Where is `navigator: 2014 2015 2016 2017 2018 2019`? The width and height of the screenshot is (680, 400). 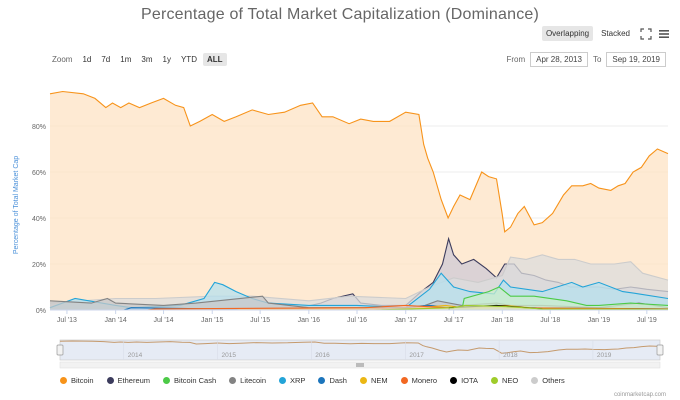 navigator: 2014 2015 2016 2017 2018 2019 is located at coordinates (360, 354).